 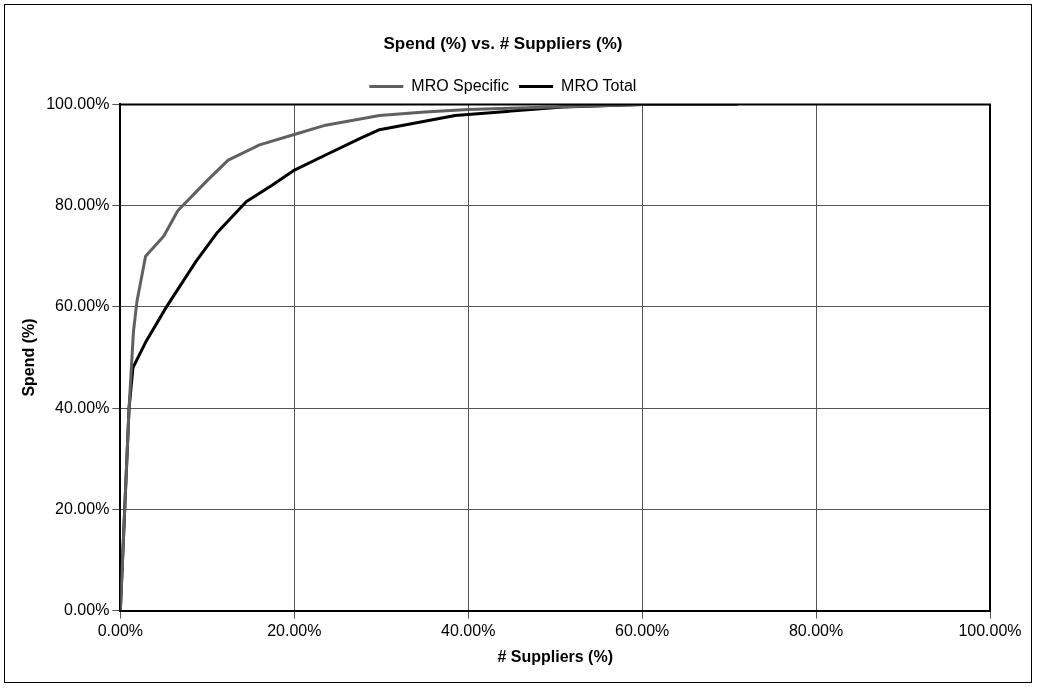 I want to click on chart-title: Spend (%) vs. # Suppliers (%), so click(x=503, y=43).